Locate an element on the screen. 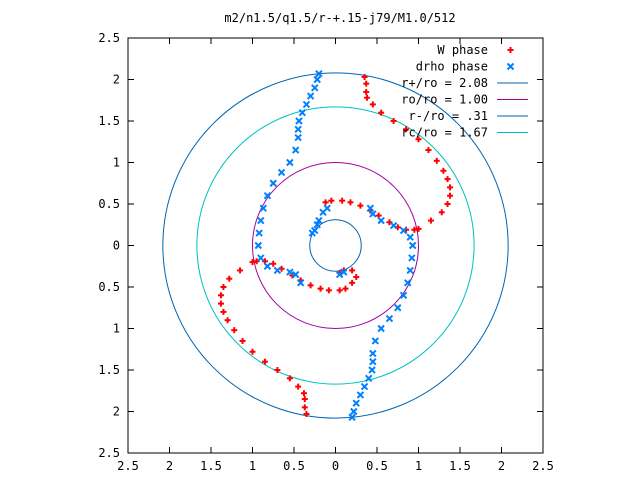 The image size is (640, 480). x-tick-label: 1 is located at coordinates (418, 466).